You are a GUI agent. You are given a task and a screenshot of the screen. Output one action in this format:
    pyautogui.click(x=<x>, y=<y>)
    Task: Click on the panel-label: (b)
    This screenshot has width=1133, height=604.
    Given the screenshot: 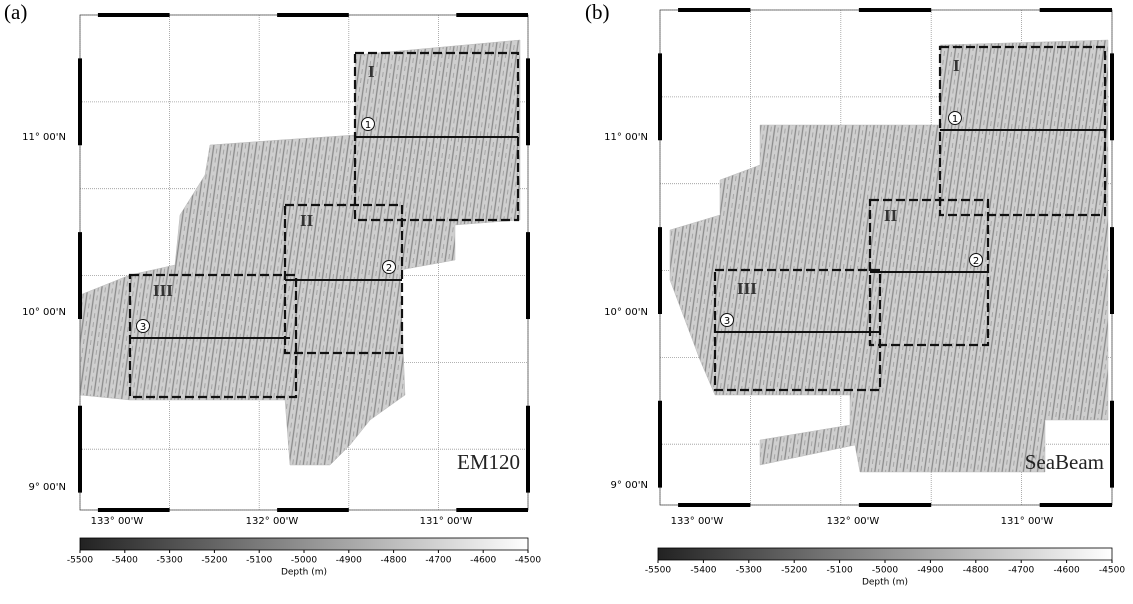 What is the action you would take?
    pyautogui.click(x=597, y=12)
    